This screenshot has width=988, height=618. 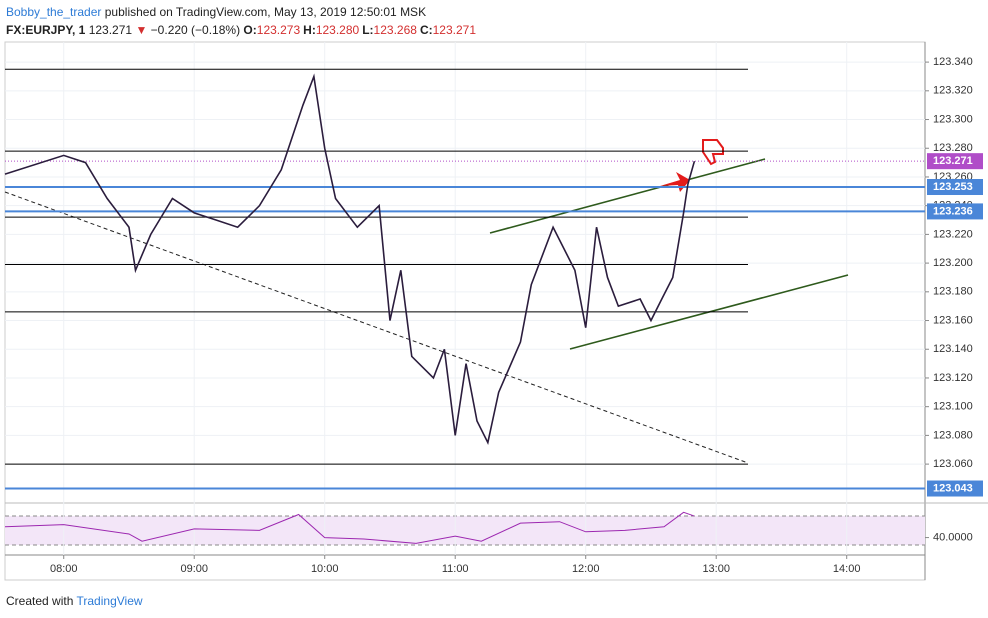 I want to click on y-tick-label: 123.160, so click(x=953, y=320).